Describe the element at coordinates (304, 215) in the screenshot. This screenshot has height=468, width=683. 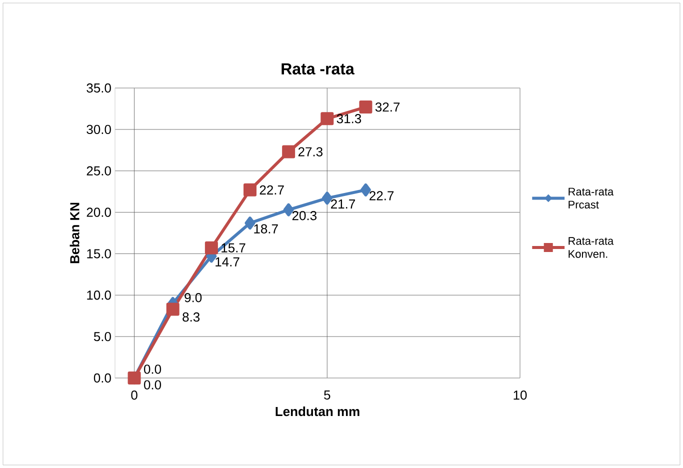
I see `data-label: 20.3` at that location.